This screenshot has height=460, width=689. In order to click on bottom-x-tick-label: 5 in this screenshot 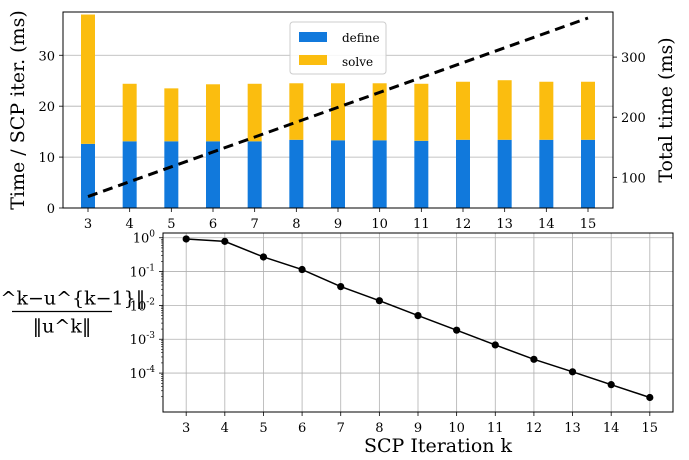, I will do `click(263, 428)`.